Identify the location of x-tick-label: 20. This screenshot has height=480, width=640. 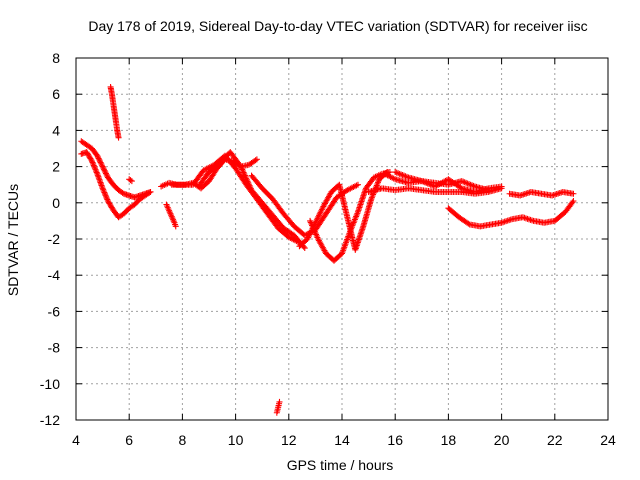
(502, 440).